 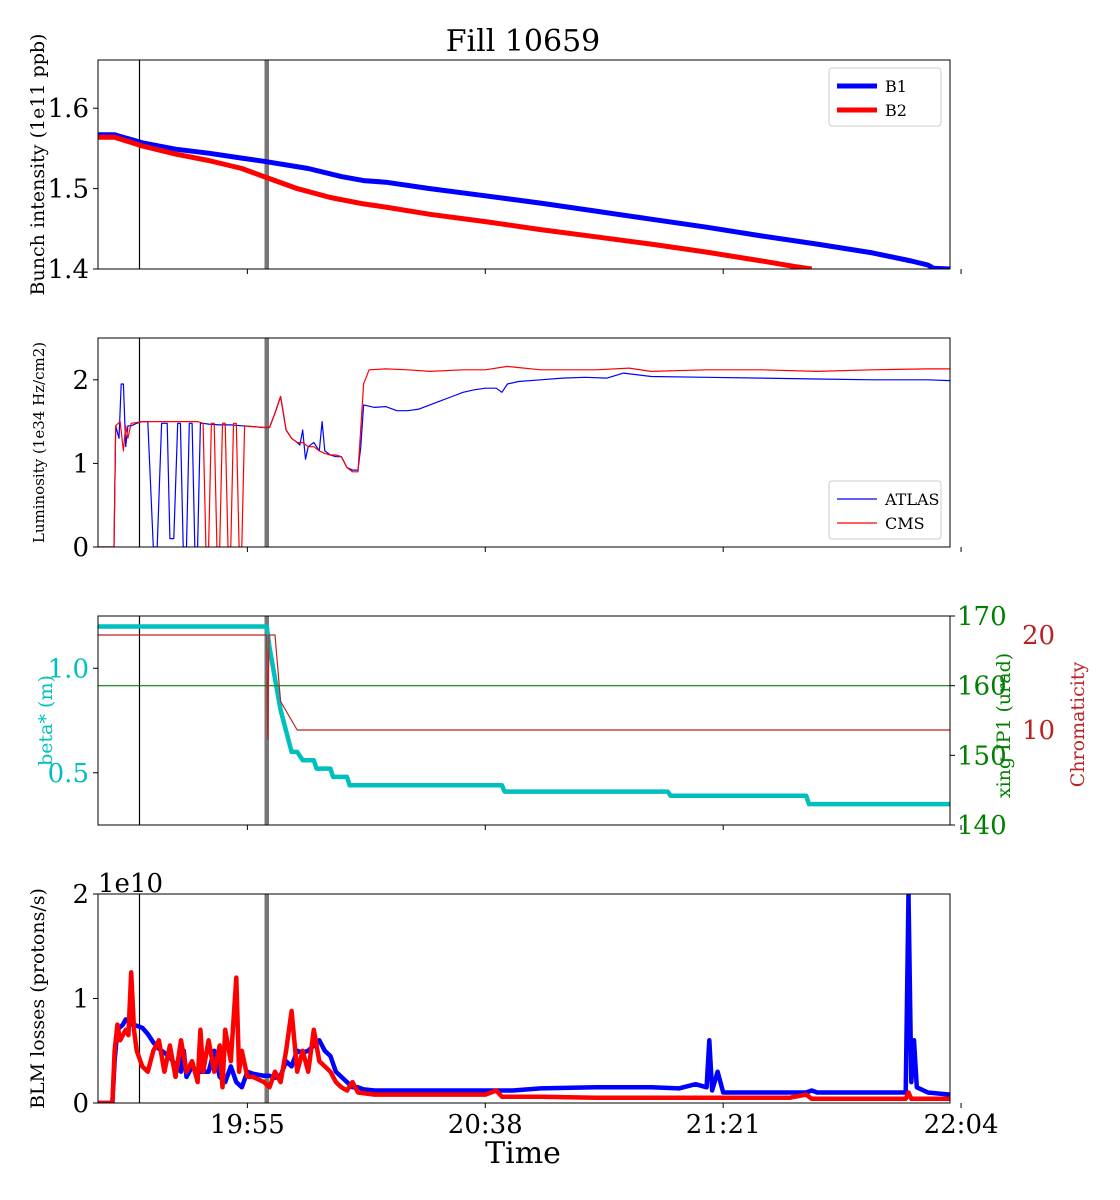 What do you see at coordinates (130, 884) in the screenshot?
I see `scale-factor-label: 1e10` at bounding box center [130, 884].